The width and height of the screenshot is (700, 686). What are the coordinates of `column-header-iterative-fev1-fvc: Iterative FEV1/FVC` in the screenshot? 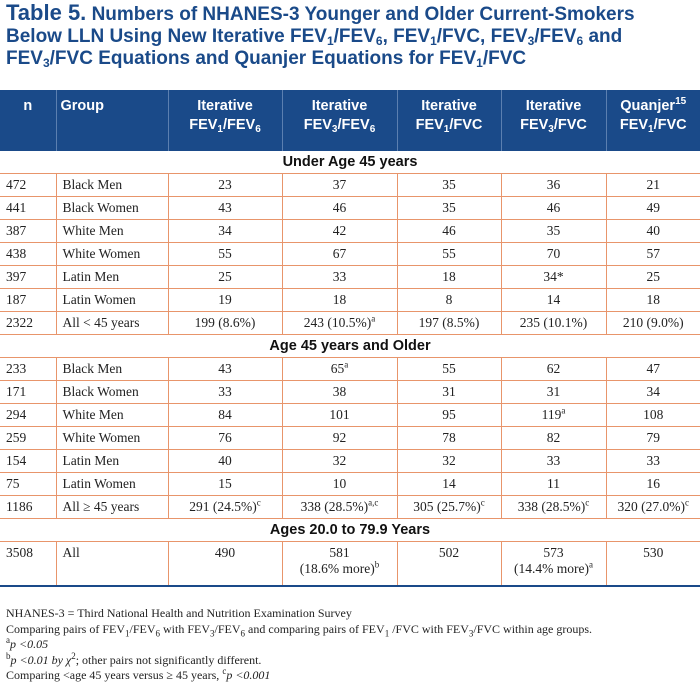 It's located at (449, 120).